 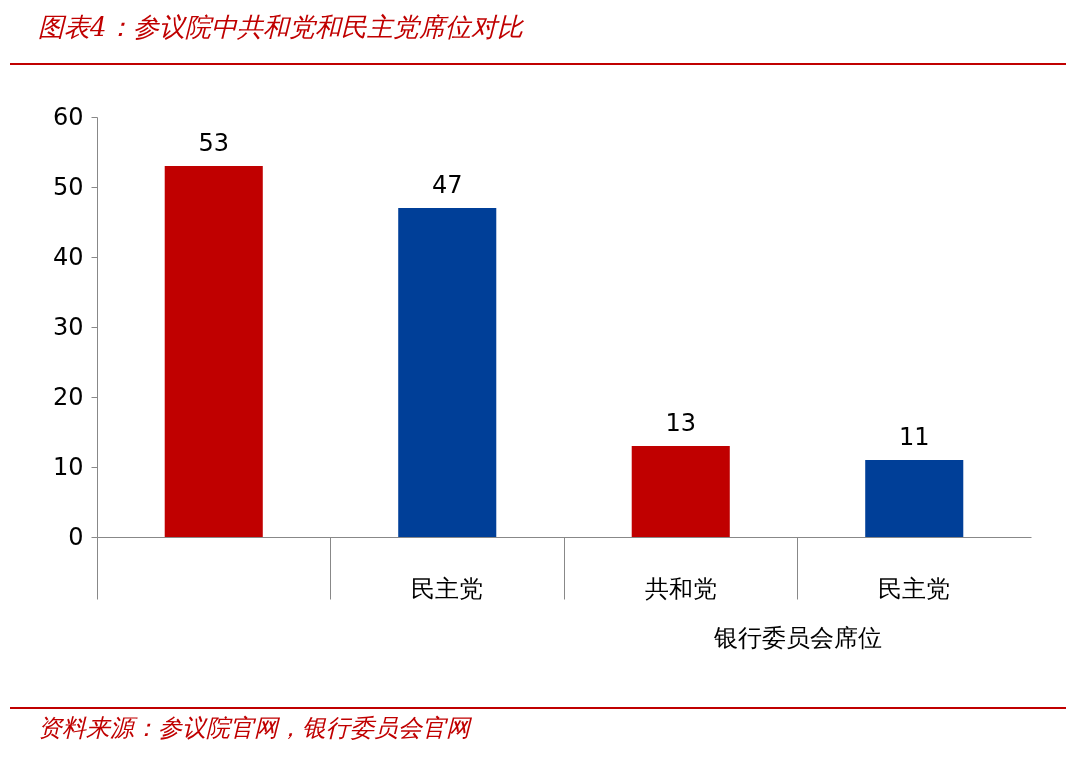 I want to click on chart-title: 图表4：参议院中共和党和民主党席位对比, so click(x=280, y=27).